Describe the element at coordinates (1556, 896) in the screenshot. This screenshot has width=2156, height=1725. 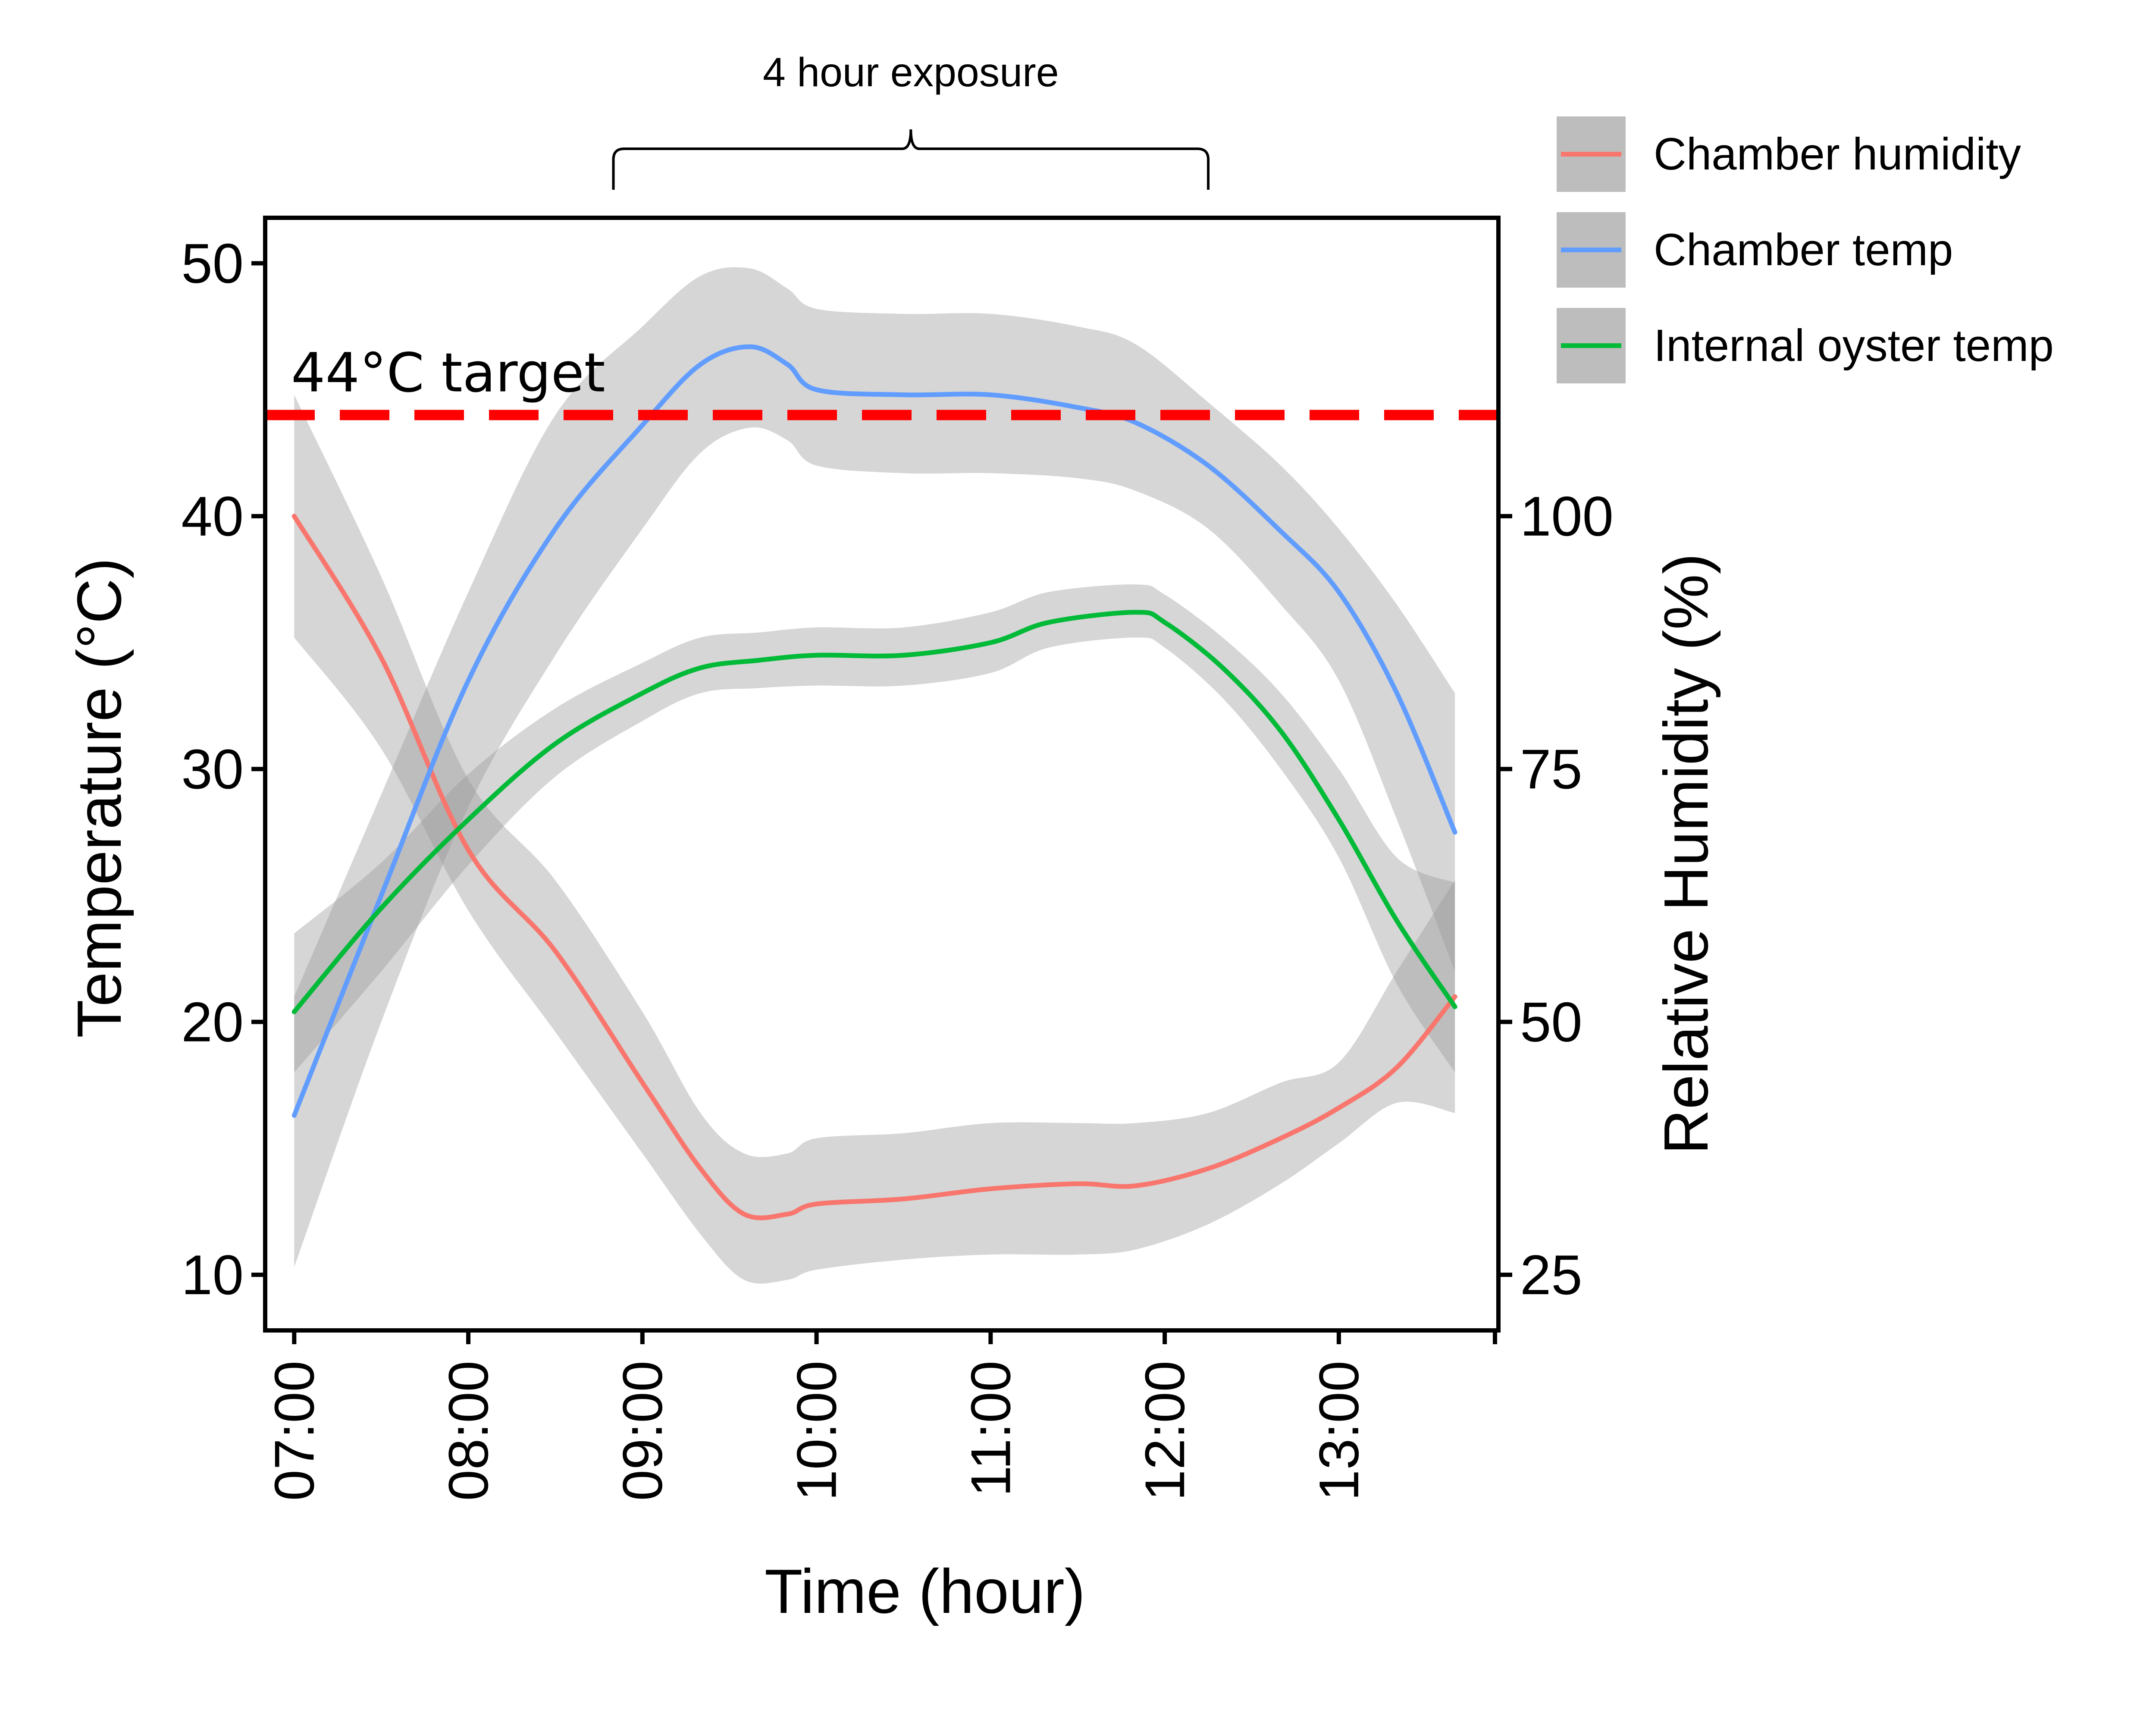
I see `y2-axis: 25 50 75 100` at that location.